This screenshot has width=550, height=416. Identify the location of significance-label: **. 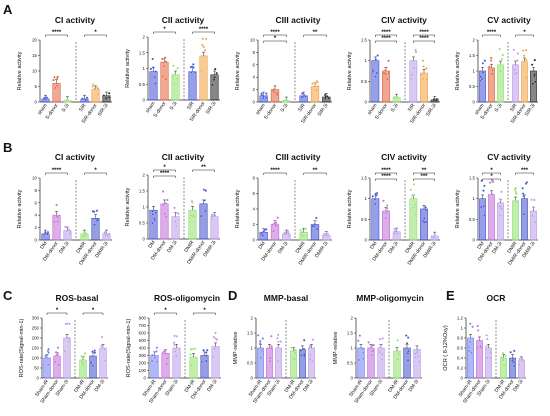
(315, 33).